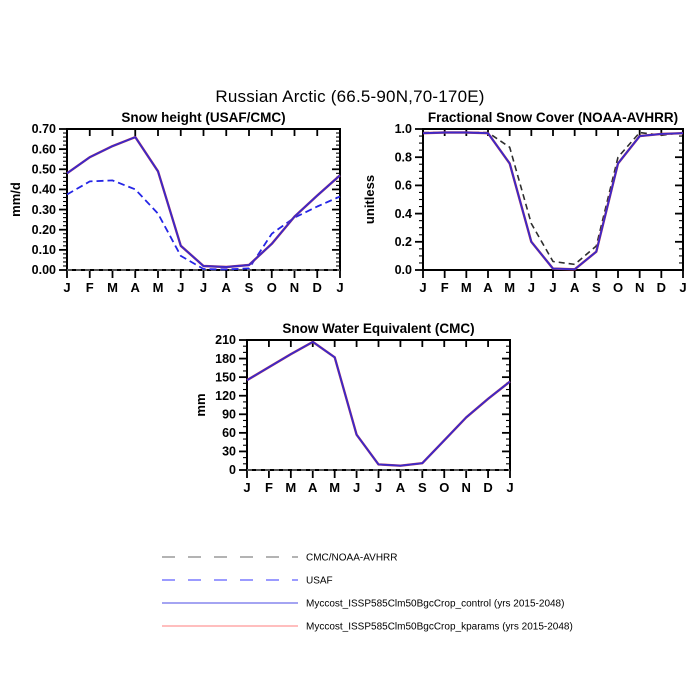  I want to click on y-tick-label: 150, so click(225, 377).